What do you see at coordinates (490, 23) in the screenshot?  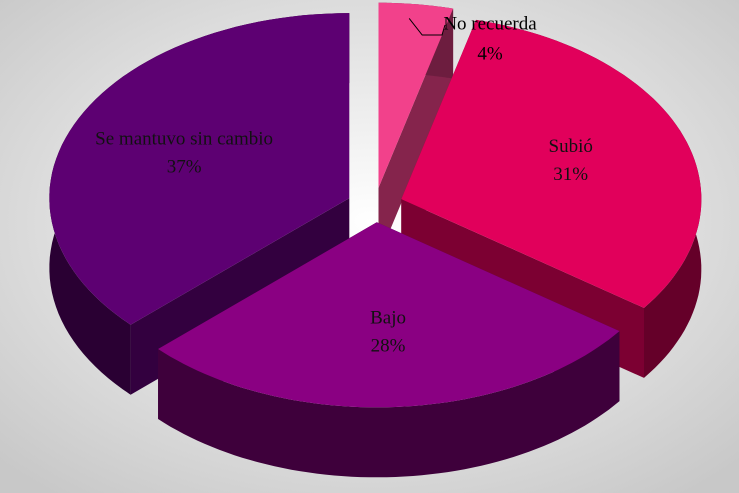 I see `slice-label: No recuerda` at bounding box center [490, 23].